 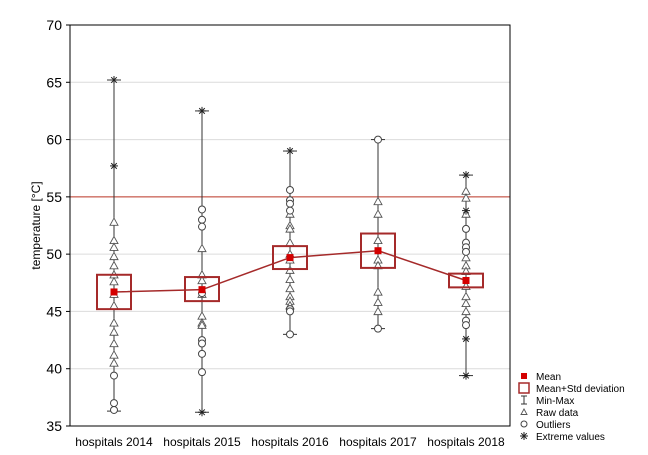 I want to click on legend-mean-icon, so click(x=524, y=376).